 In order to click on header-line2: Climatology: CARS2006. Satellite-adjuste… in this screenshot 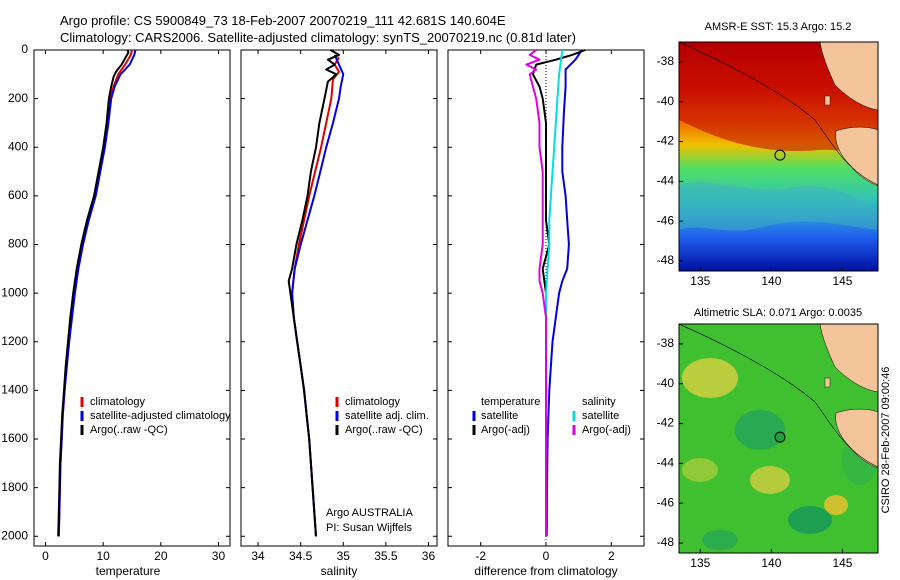, I will do `click(318, 37)`.